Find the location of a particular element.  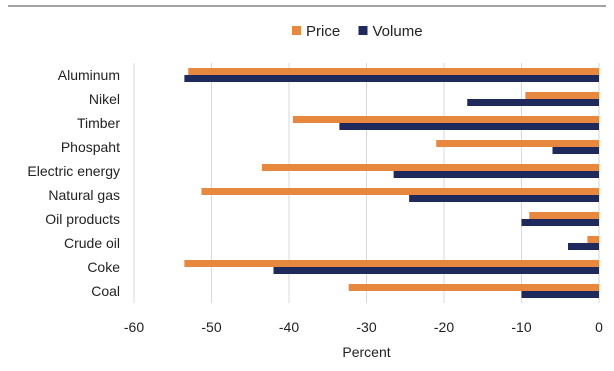

x-tick-label: -30 is located at coordinates (366, 327).